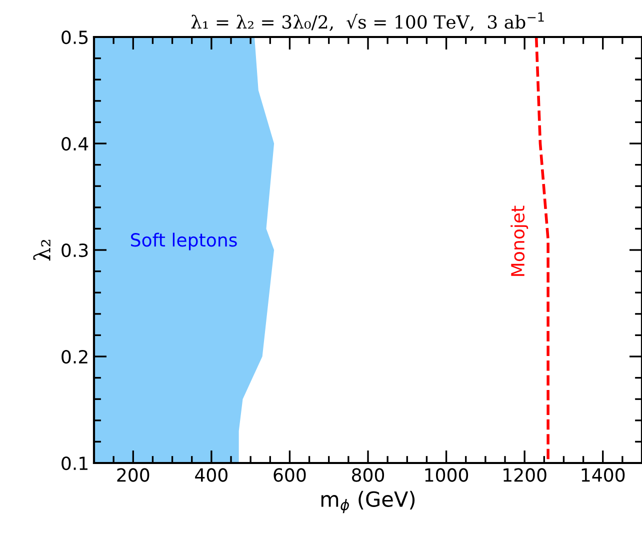  I want to click on x-tick-label: 800, so click(368, 475).